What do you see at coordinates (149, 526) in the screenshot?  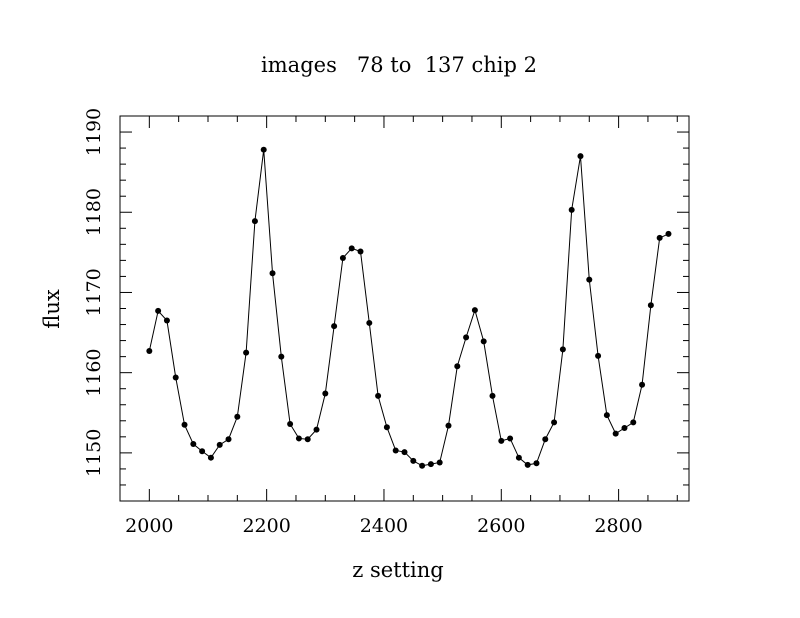 I see `x-tick-label: 2000` at bounding box center [149, 526].